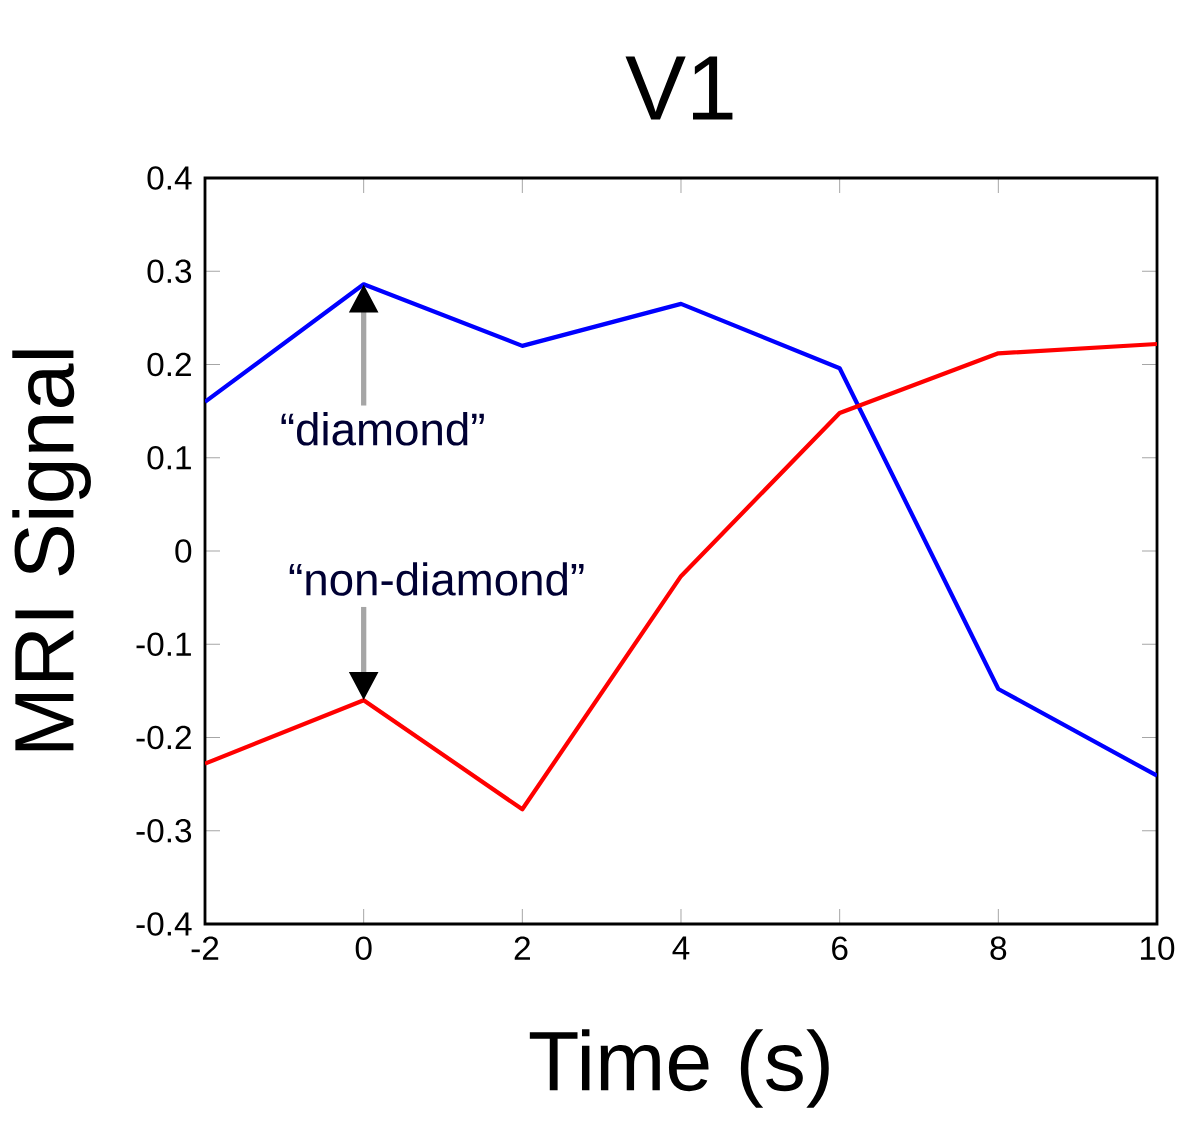 This screenshot has height=1128, width=1183. Describe the element at coordinates (164, 924) in the screenshot. I see `y-tick-label: -0.4` at that location.